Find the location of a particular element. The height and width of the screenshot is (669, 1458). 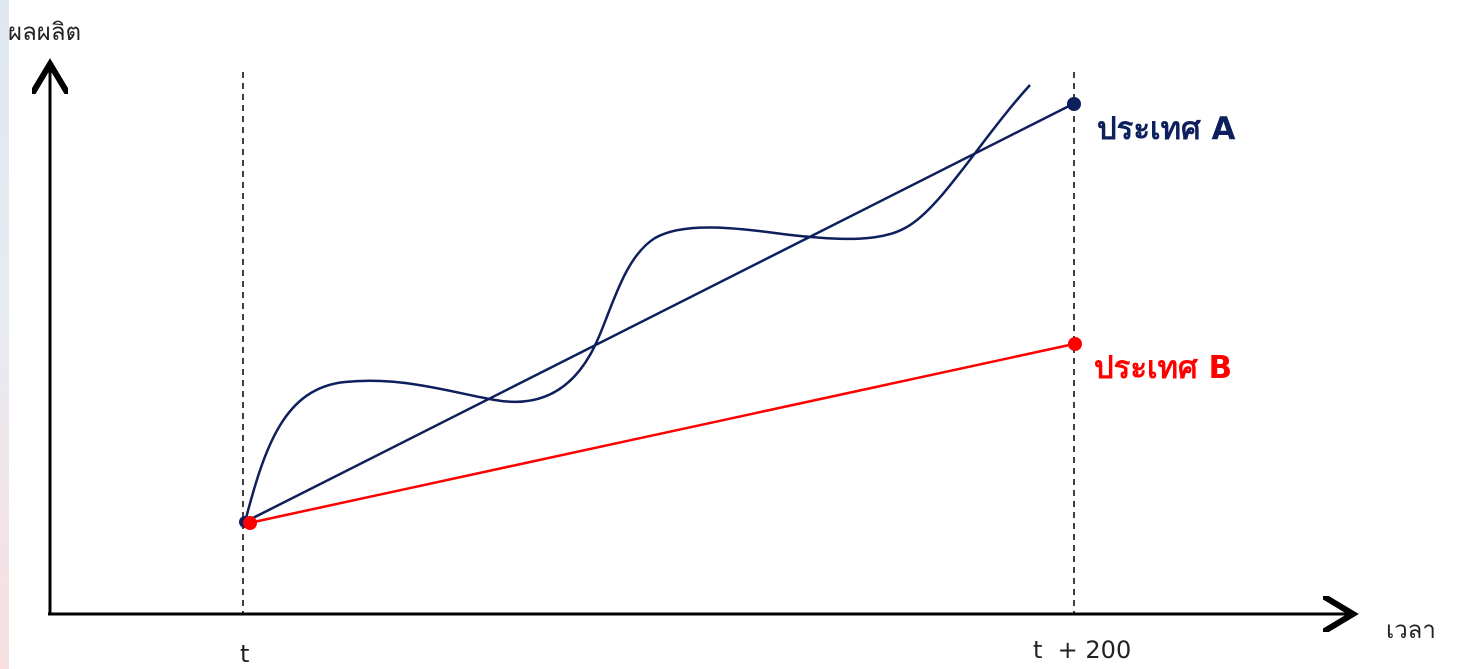

y-axis-label: ผลผลิต is located at coordinates (44, 31).